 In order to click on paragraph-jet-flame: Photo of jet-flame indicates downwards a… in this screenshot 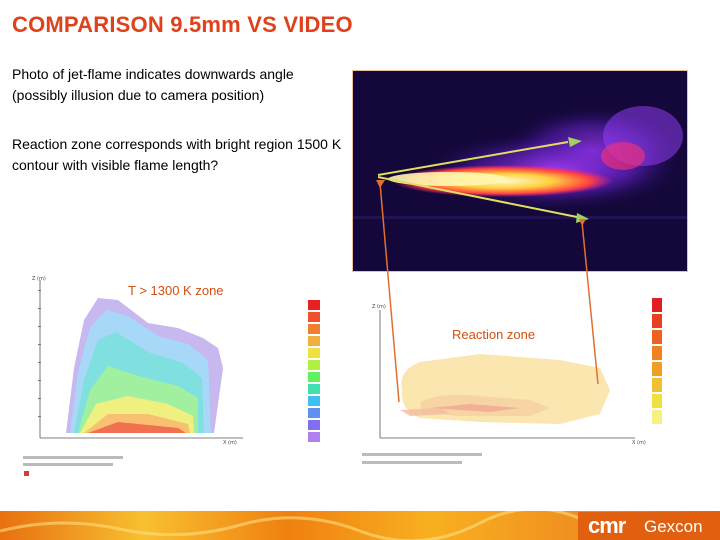, I will do `click(153, 84)`.